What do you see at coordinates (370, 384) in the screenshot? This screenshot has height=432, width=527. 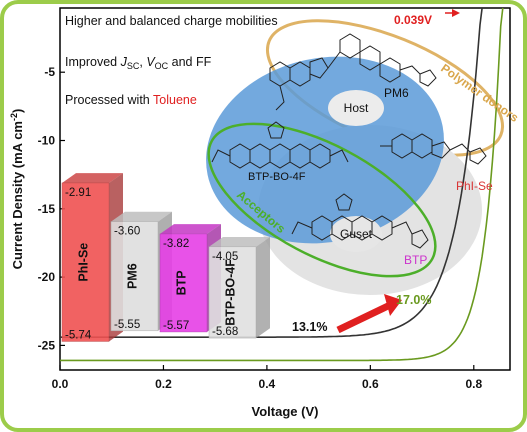 I see `x-tick-label: 0.6` at bounding box center [370, 384].